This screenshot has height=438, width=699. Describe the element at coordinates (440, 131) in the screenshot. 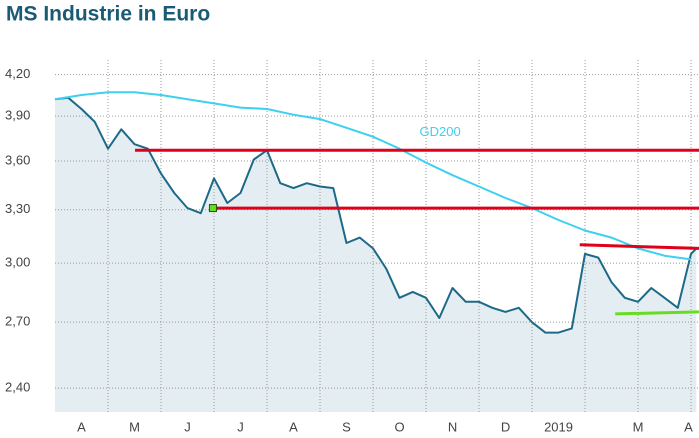

I see `series-label: GD200` at that location.